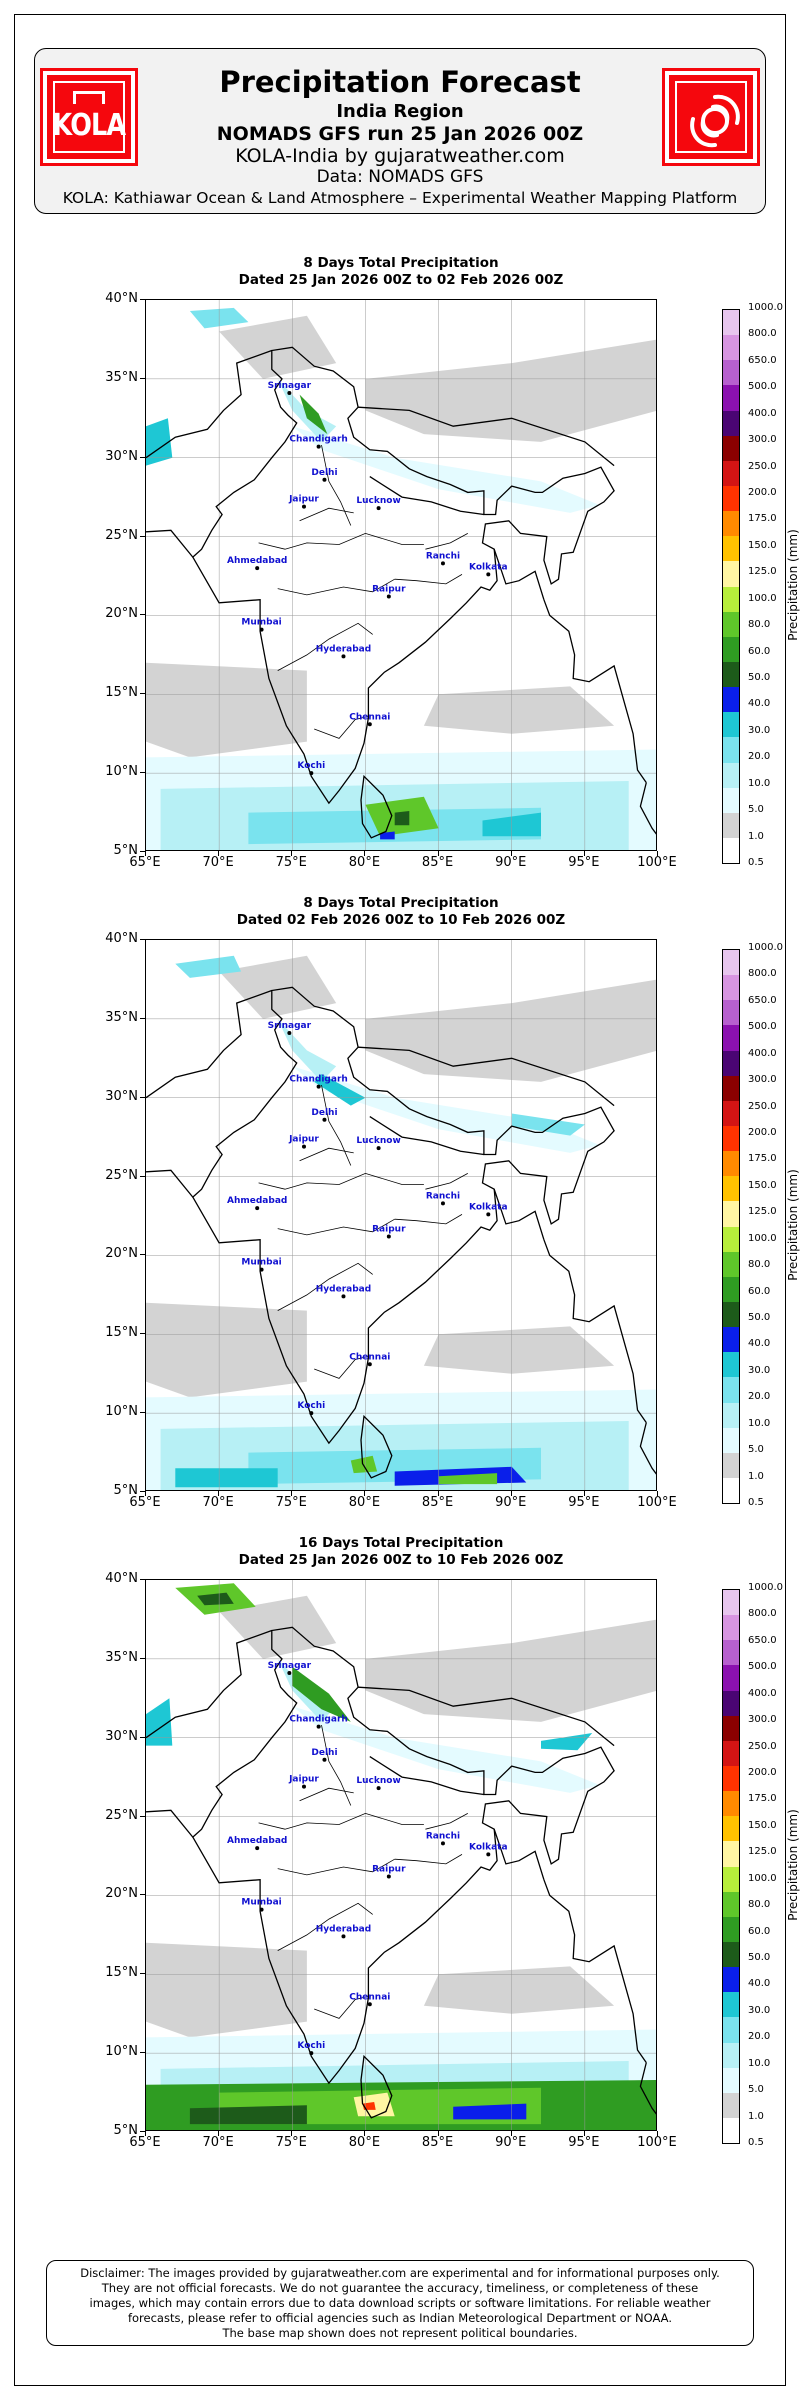  What do you see at coordinates (401, 280) in the screenshot?
I see `panel-dates: Dated 25 Jan 2026 00Z to 02 Feb 2026 00Z` at bounding box center [401, 280].